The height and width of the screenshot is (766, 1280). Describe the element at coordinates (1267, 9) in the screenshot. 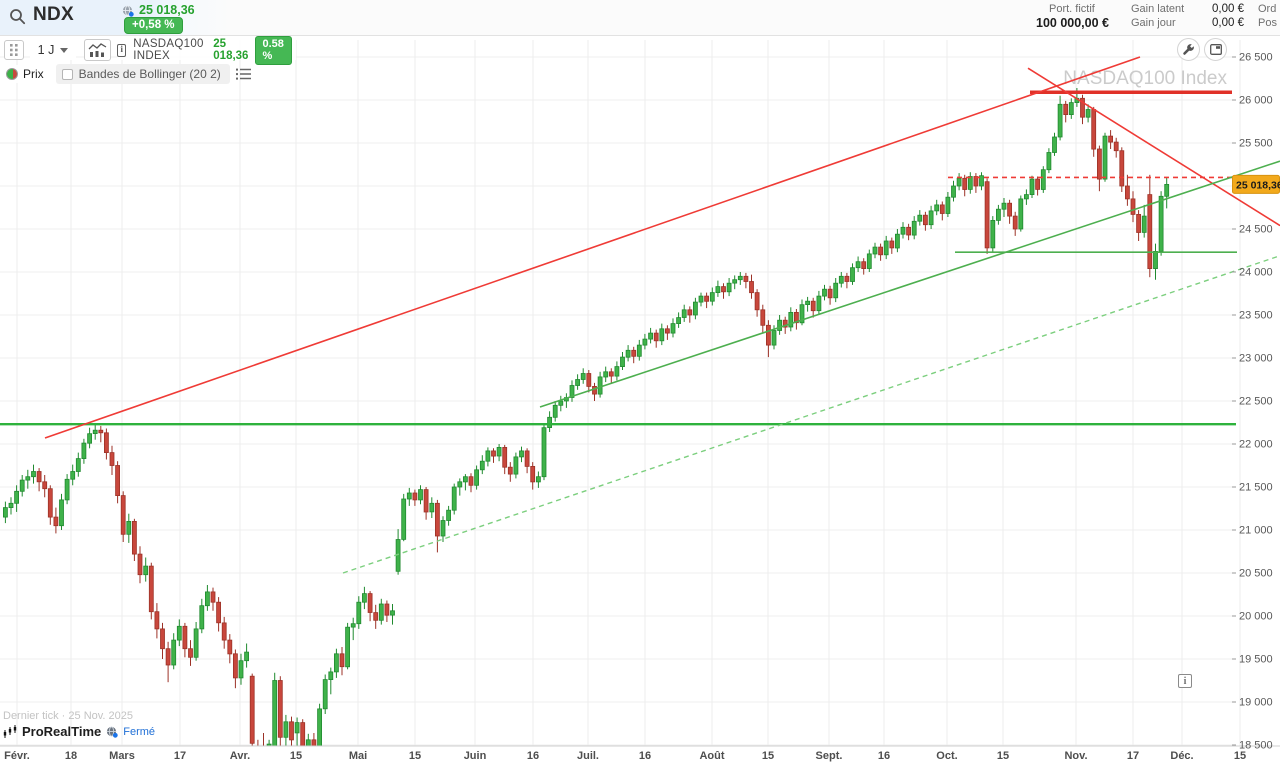

I see `orders-column-label: Ord` at that location.